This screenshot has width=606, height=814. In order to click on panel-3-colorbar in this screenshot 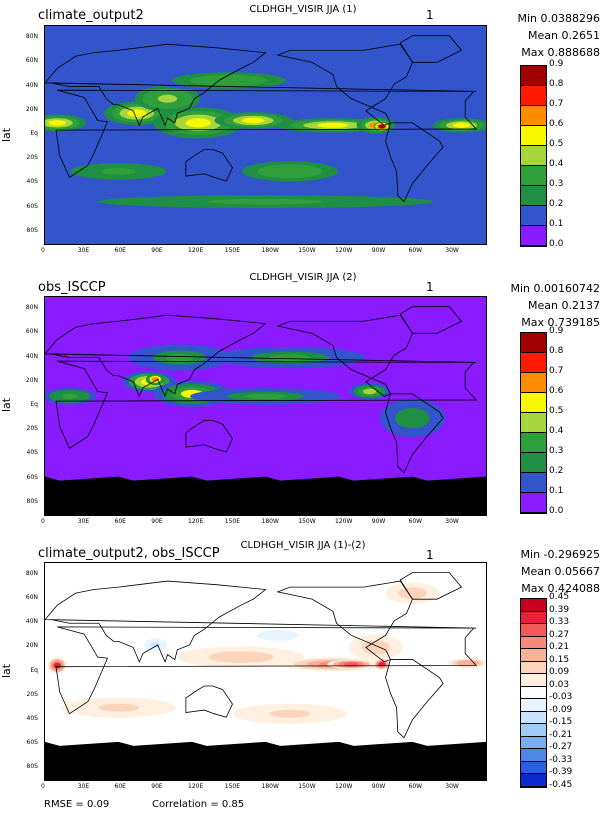, I will do `click(533, 693)`.